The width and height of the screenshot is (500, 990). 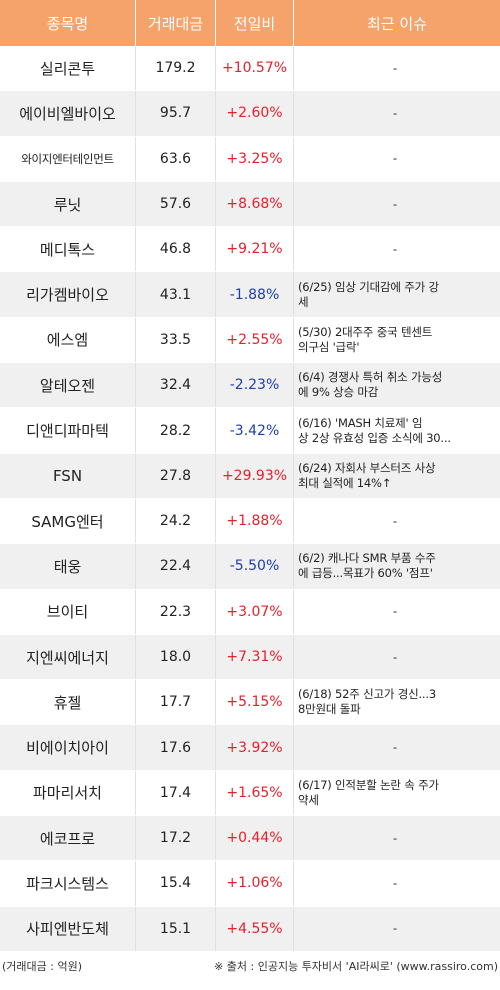 I want to click on price-change: -1.88%, so click(x=255, y=294).